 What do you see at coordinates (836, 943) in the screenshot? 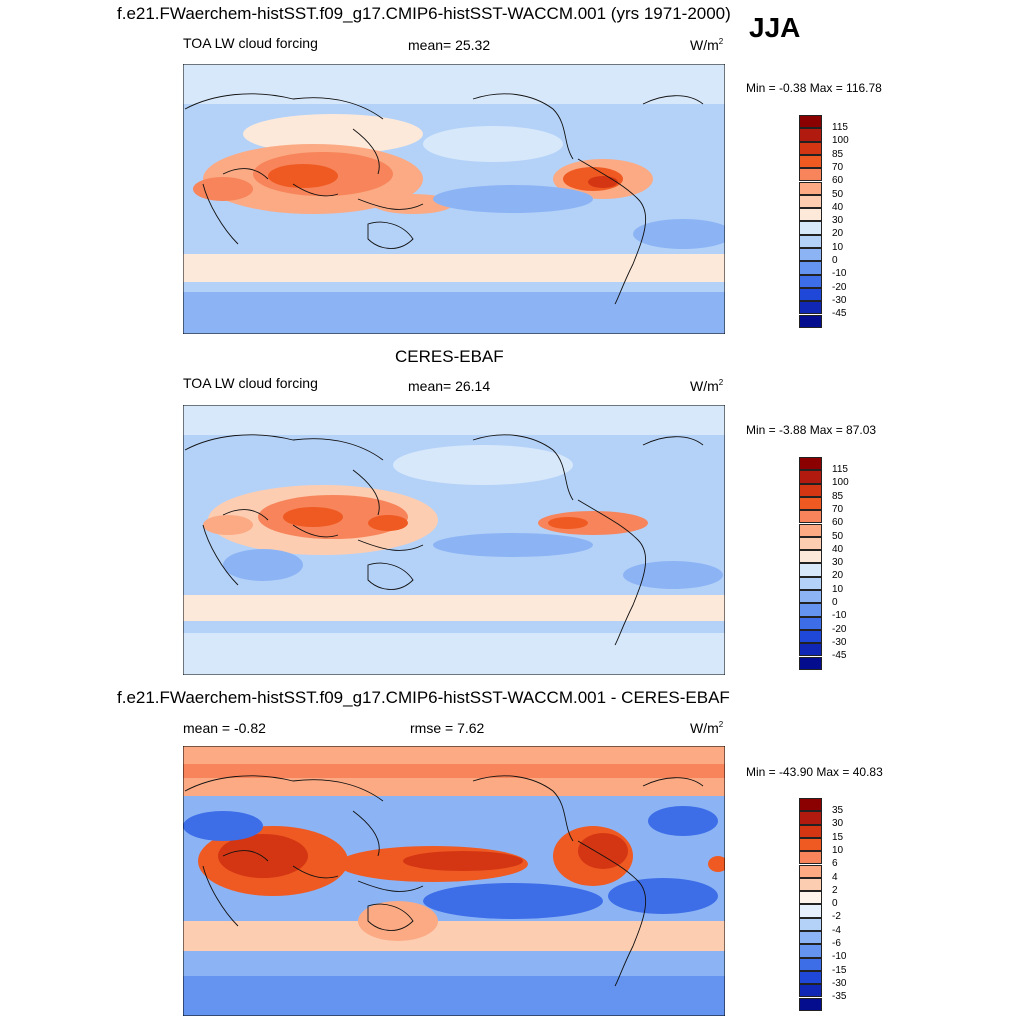
I see `panel3-colorbar-tick: -6` at bounding box center [836, 943].